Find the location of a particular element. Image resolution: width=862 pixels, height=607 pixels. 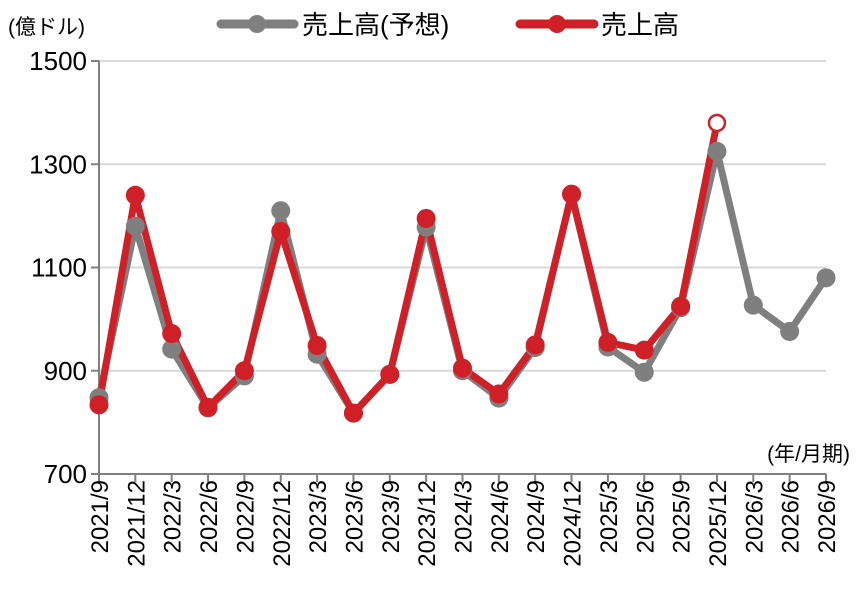

y-tick-label: 1100 is located at coordinates (59, 268).